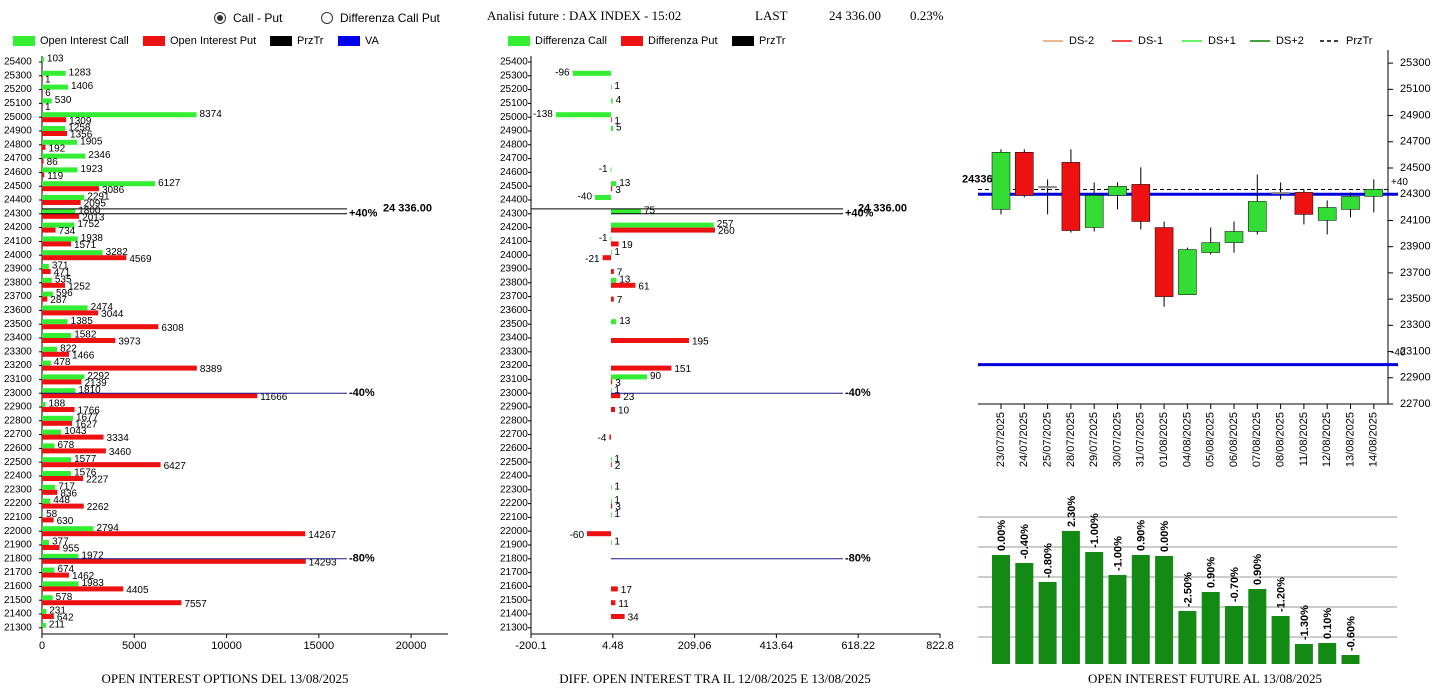 Image resolution: width=1444 pixels, height=691 pixels. What do you see at coordinates (1359, 41) in the screenshot?
I see `legend-label: PrzTr` at bounding box center [1359, 41].